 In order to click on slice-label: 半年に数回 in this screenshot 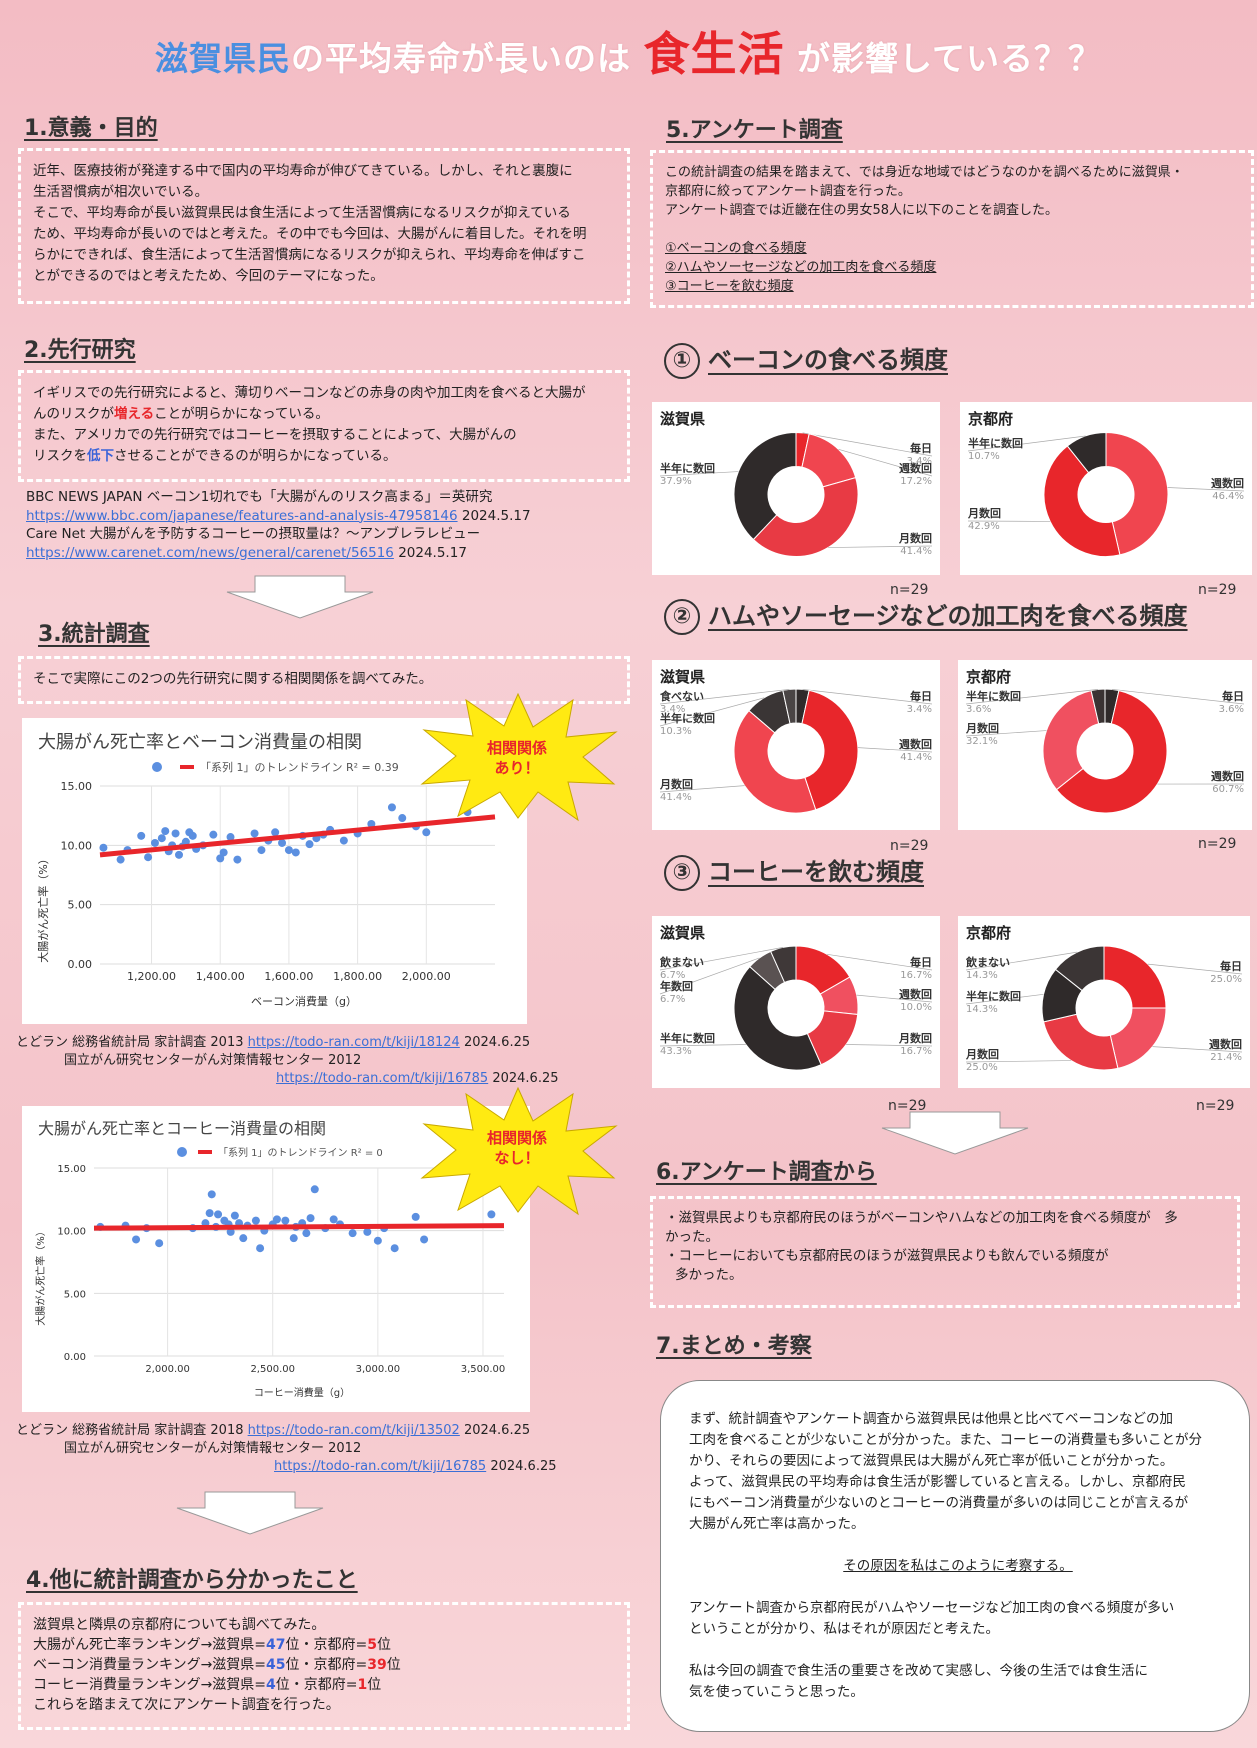, I will do `click(687, 1038)`.